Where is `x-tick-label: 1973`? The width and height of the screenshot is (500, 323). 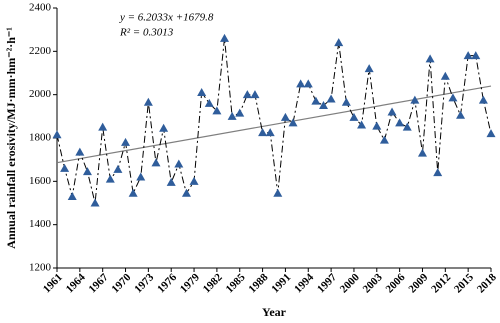
x-tick-label: 1973 is located at coordinates (144, 283).